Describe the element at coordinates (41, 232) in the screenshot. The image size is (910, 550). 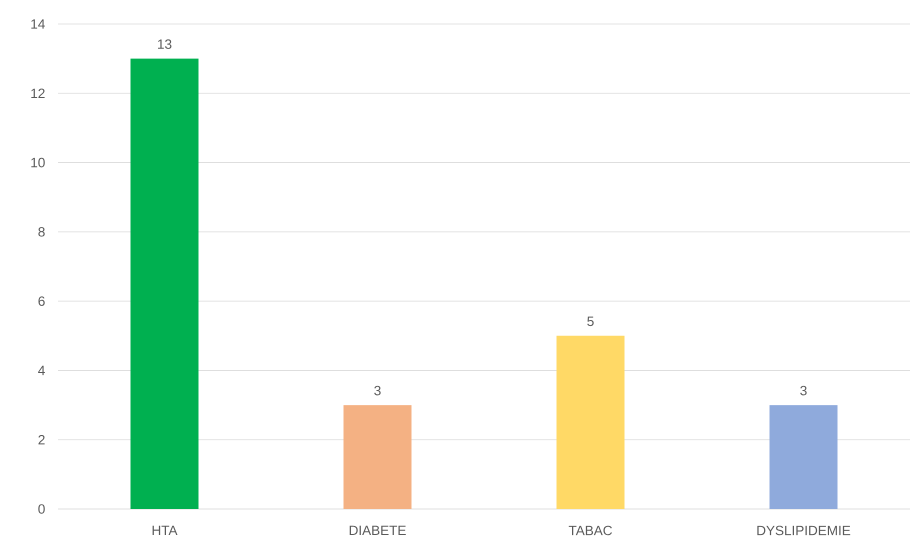
I see `y-tick-label: 8` at that location.